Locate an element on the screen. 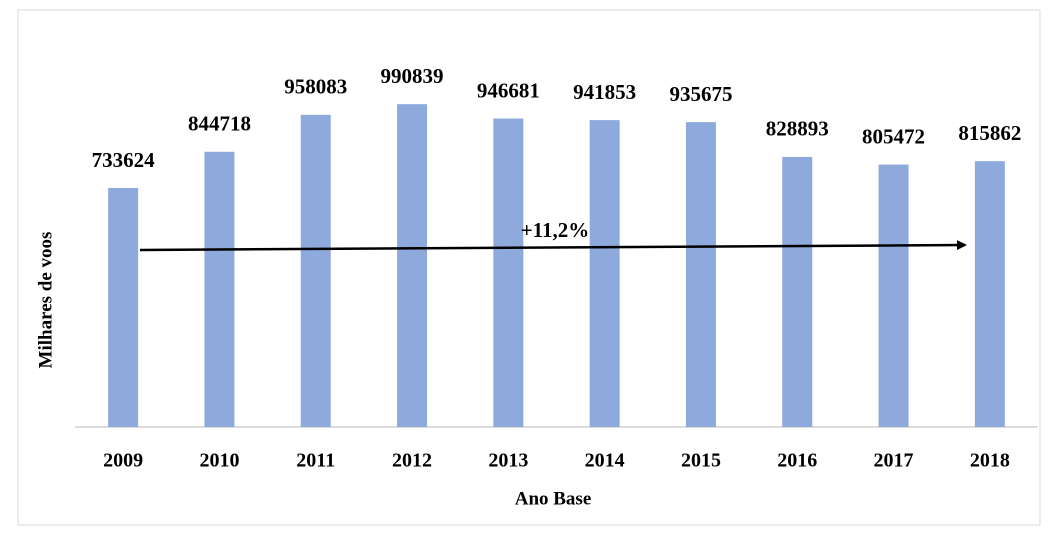 The height and width of the screenshot is (537, 1057). annotation: +11,2% is located at coordinates (555, 230).